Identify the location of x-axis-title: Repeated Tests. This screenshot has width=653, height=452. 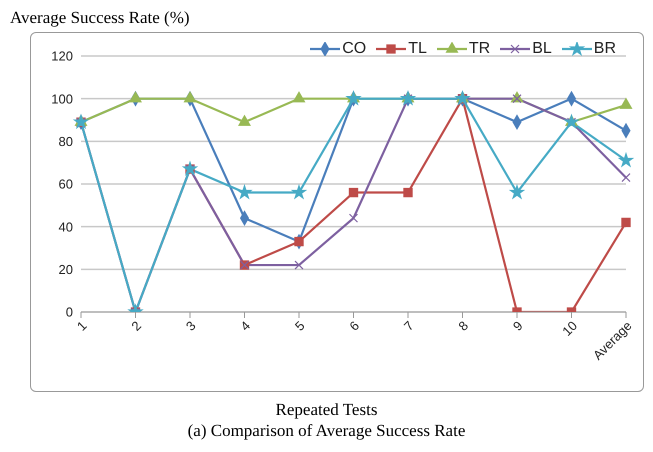
(326, 410).